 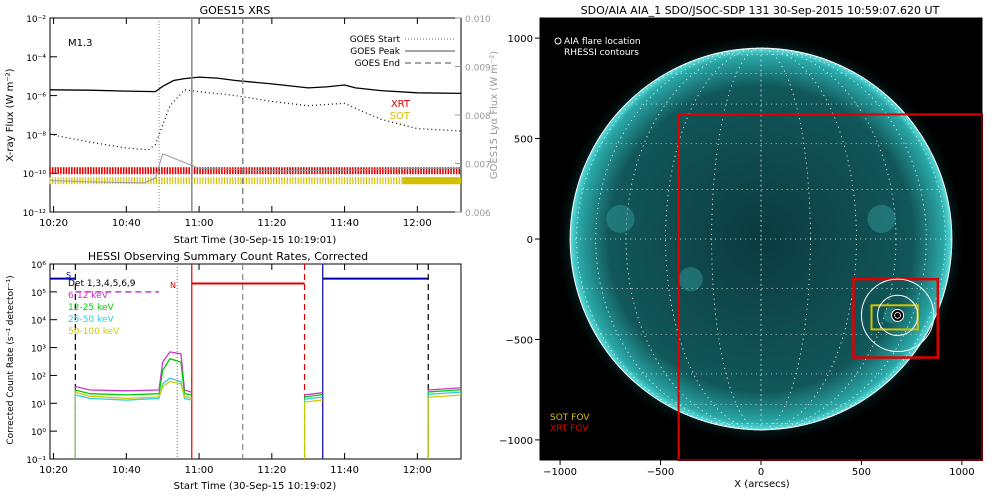 I want to click on goes-y2-axis-label: GOES15 Lyα Flux (W m⁻²), so click(x=494, y=115).